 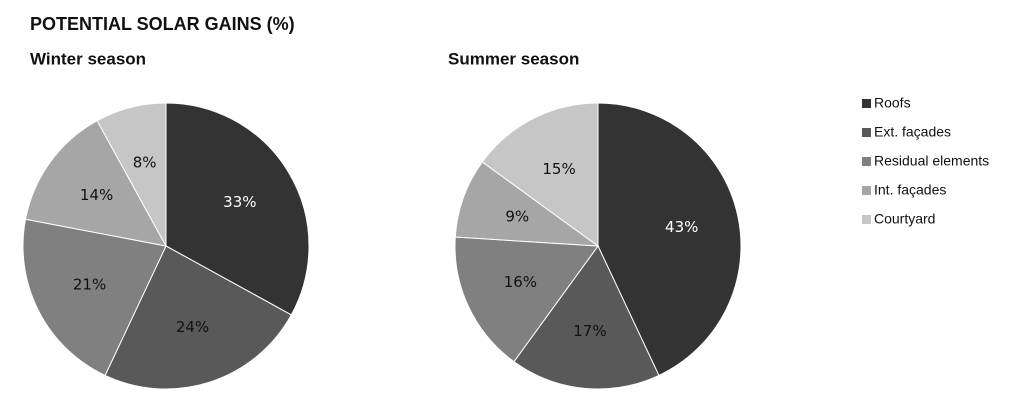 What do you see at coordinates (162, 24) in the screenshot?
I see `chart-title: POTENTIAL SOLAR GAINS (%)` at bounding box center [162, 24].